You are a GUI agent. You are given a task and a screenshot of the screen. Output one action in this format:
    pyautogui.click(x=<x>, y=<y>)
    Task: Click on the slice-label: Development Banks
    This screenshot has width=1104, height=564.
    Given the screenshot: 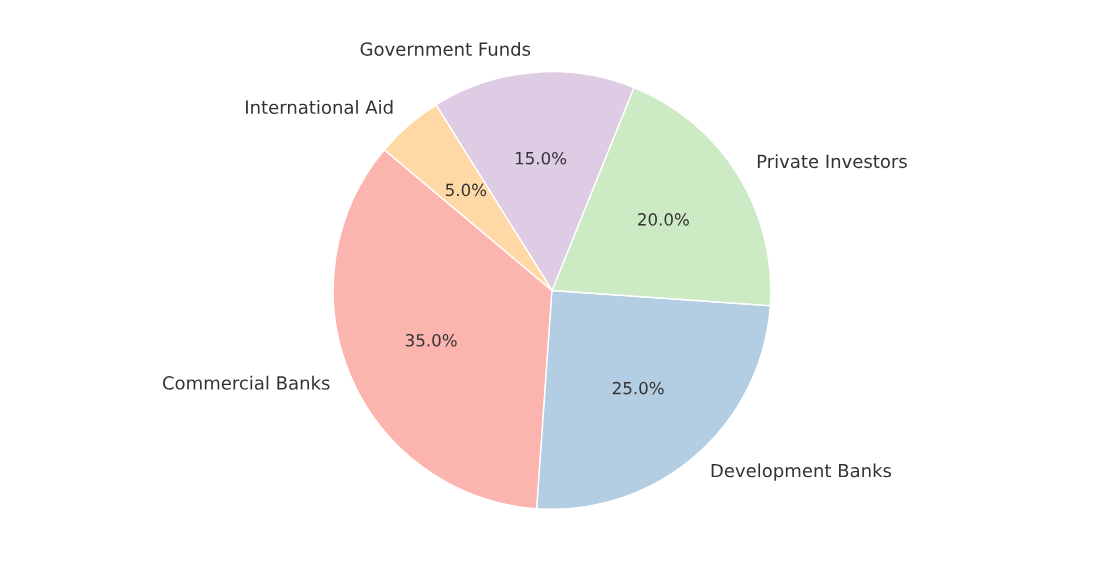 What is the action you would take?
    pyautogui.click(x=801, y=472)
    